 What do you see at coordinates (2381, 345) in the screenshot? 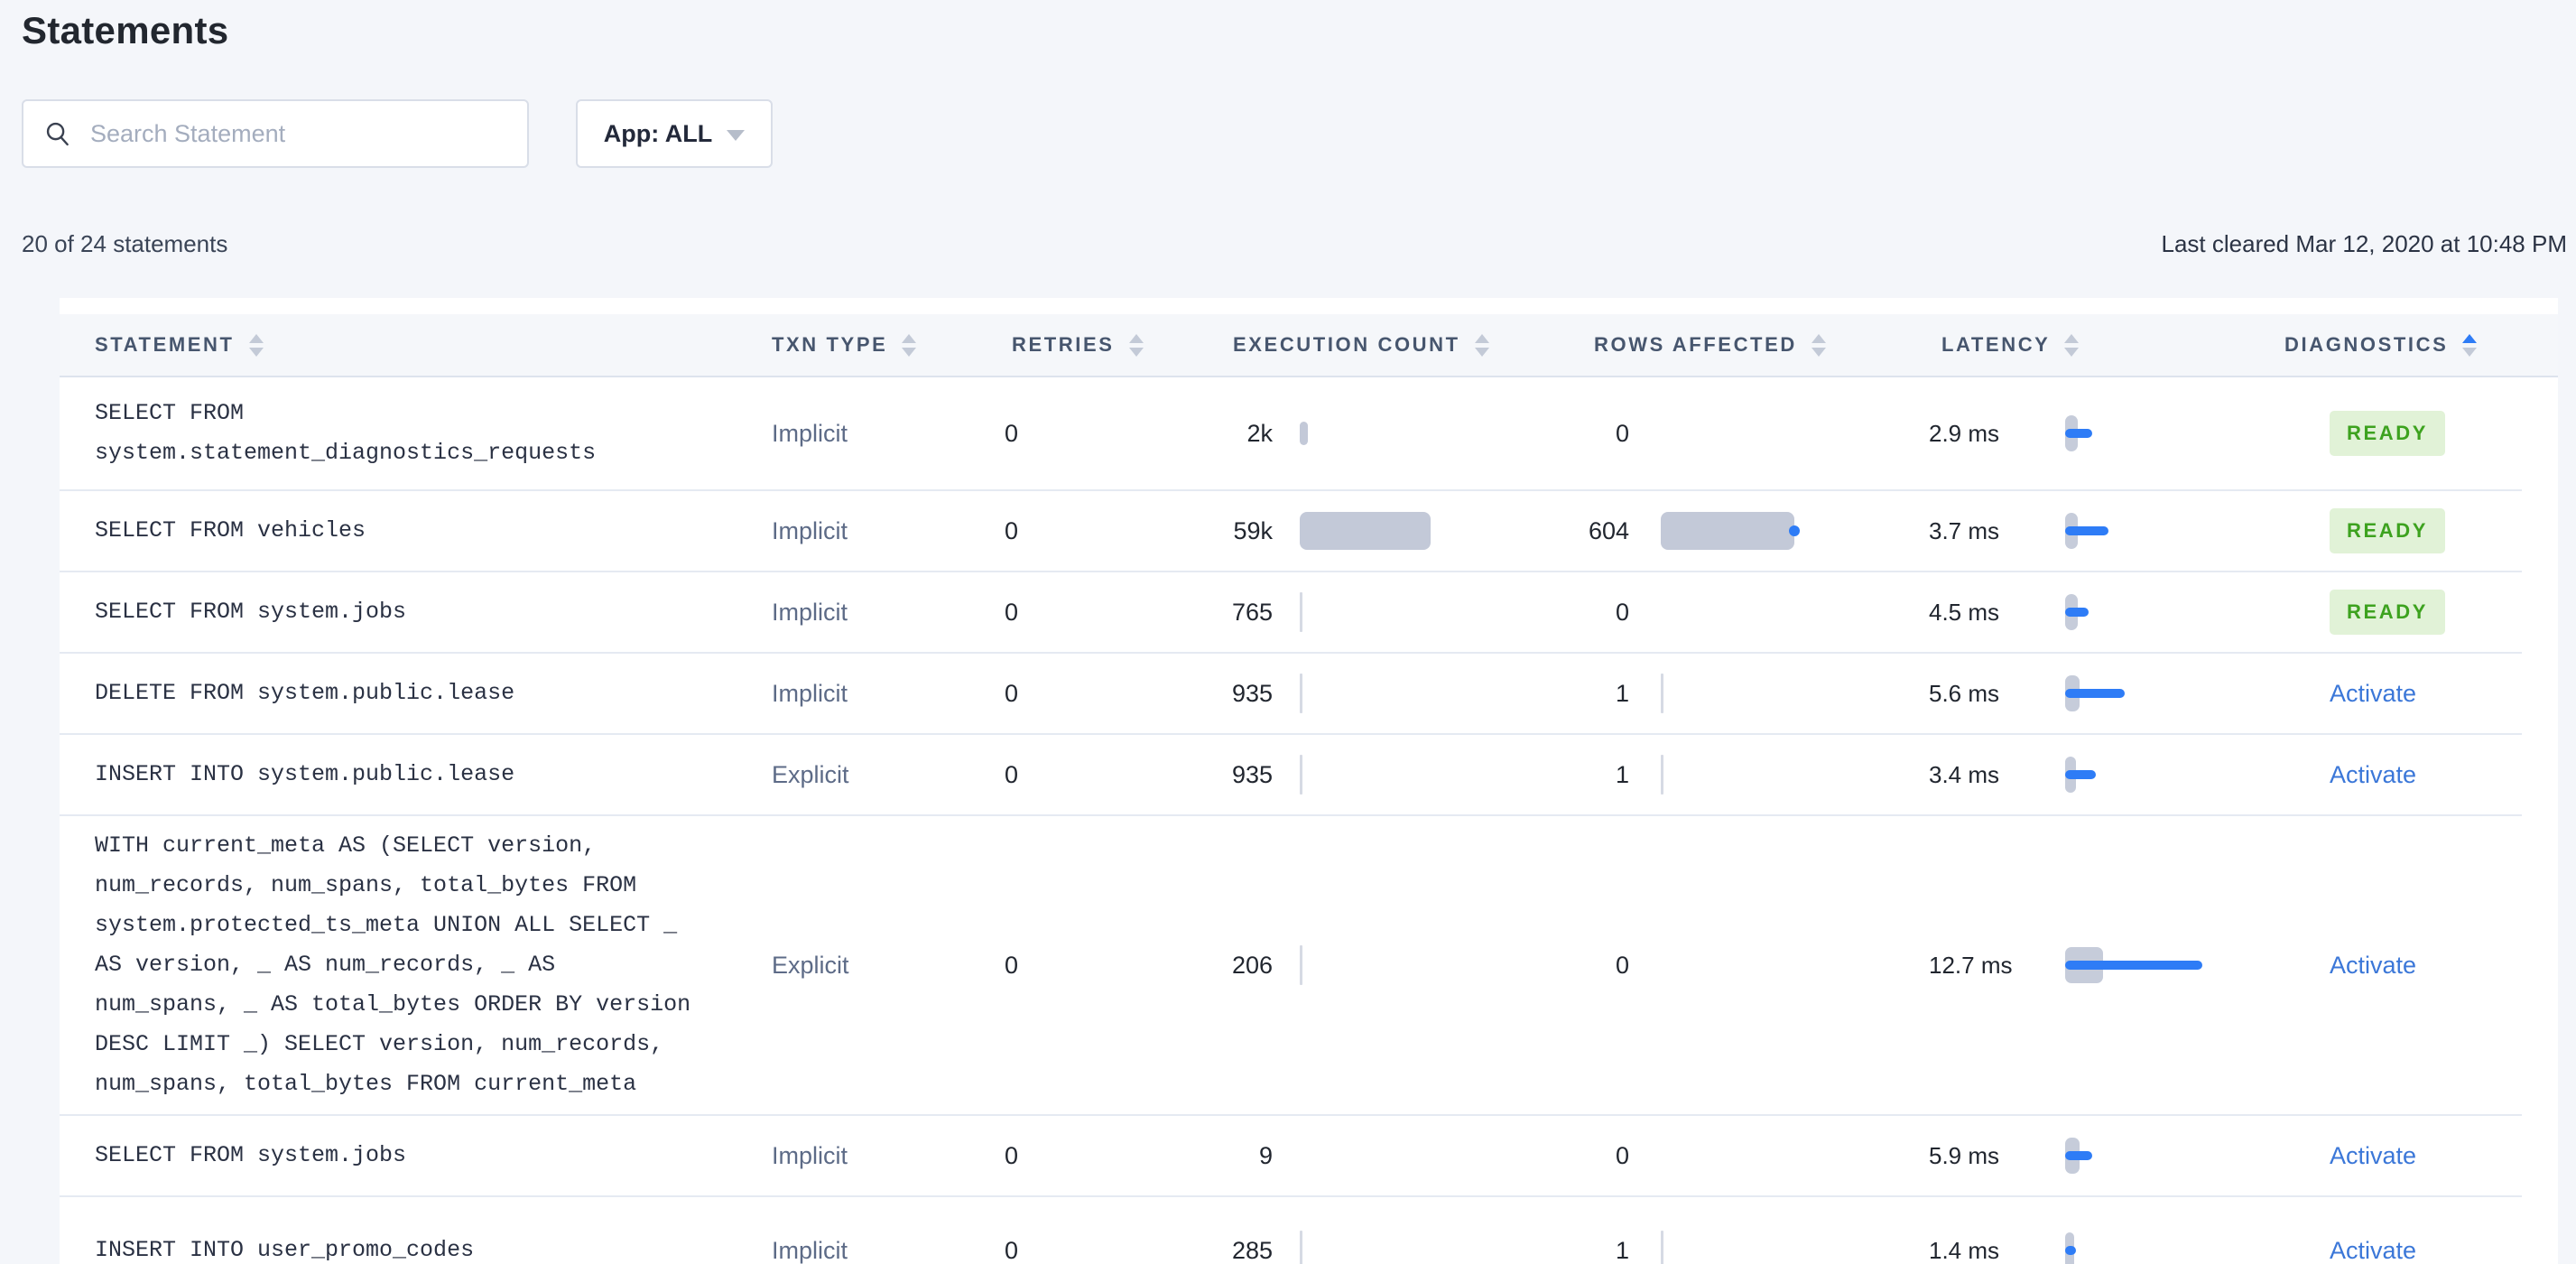
I see `column-header-diagnostics: DIAGNOSTICS` at bounding box center [2381, 345].